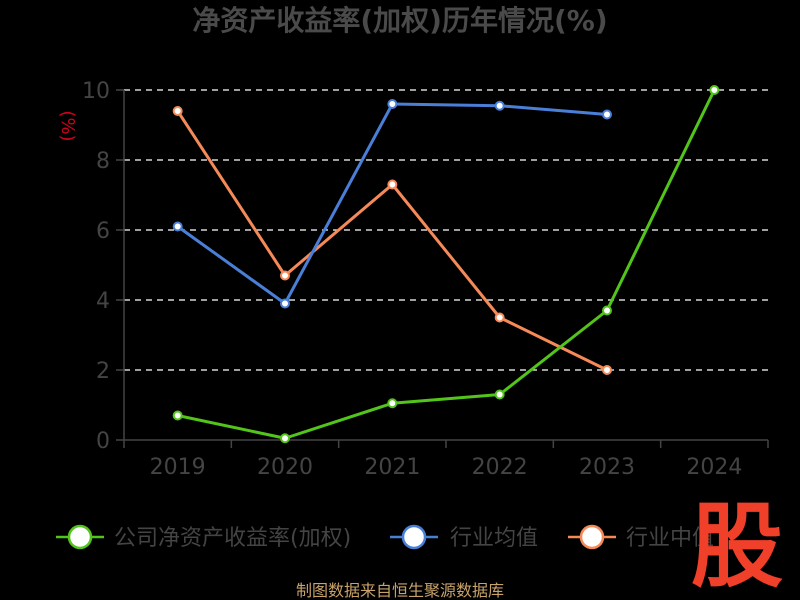 The height and width of the screenshot is (600, 800). What do you see at coordinates (96, 91) in the screenshot?
I see `y-tick-label: 10` at bounding box center [96, 91].